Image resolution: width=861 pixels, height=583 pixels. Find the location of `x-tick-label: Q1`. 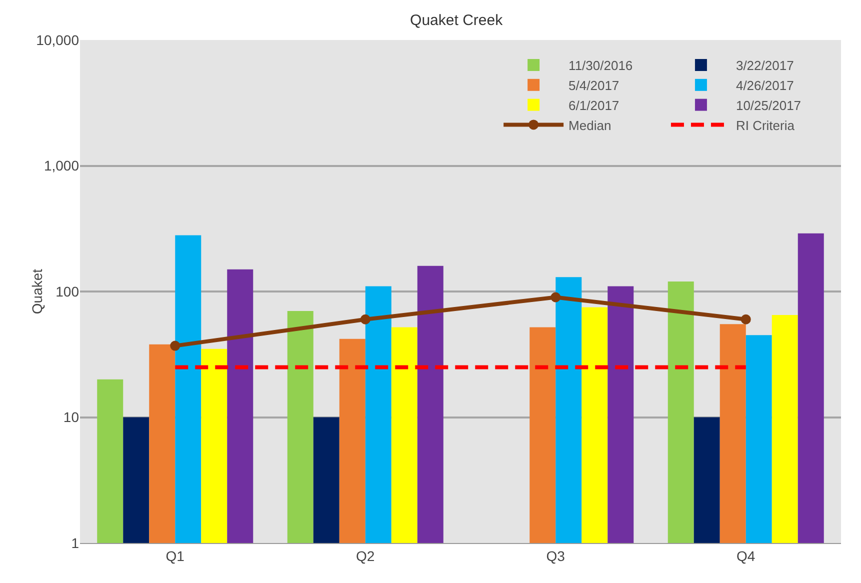

x-tick-label: Q1 is located at coordinates (175, 556).